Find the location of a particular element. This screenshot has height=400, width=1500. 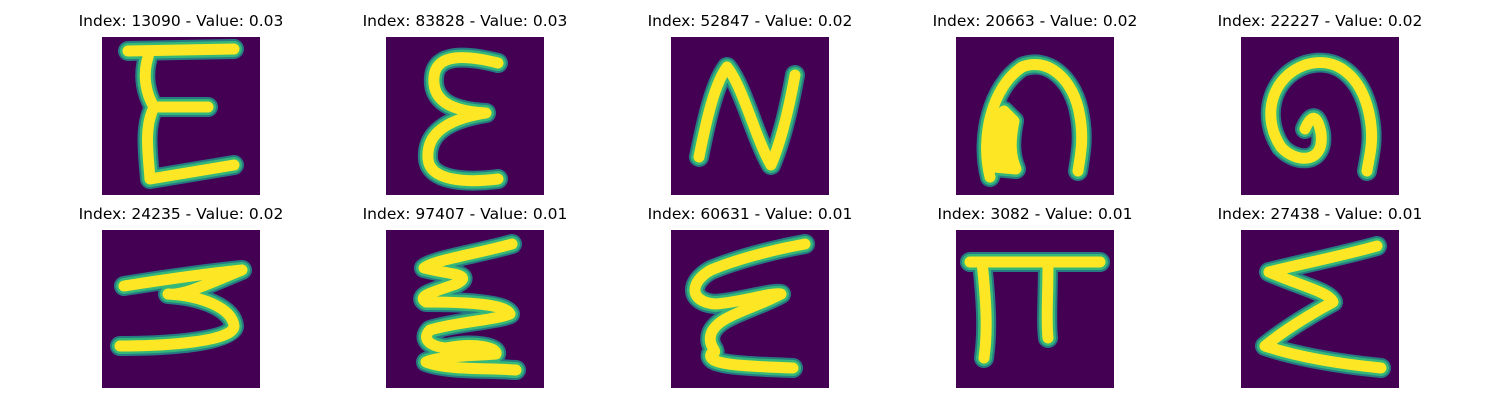

panel-title: Index: 52847 - Value: 0.02 is located at coordinates (750, 21).